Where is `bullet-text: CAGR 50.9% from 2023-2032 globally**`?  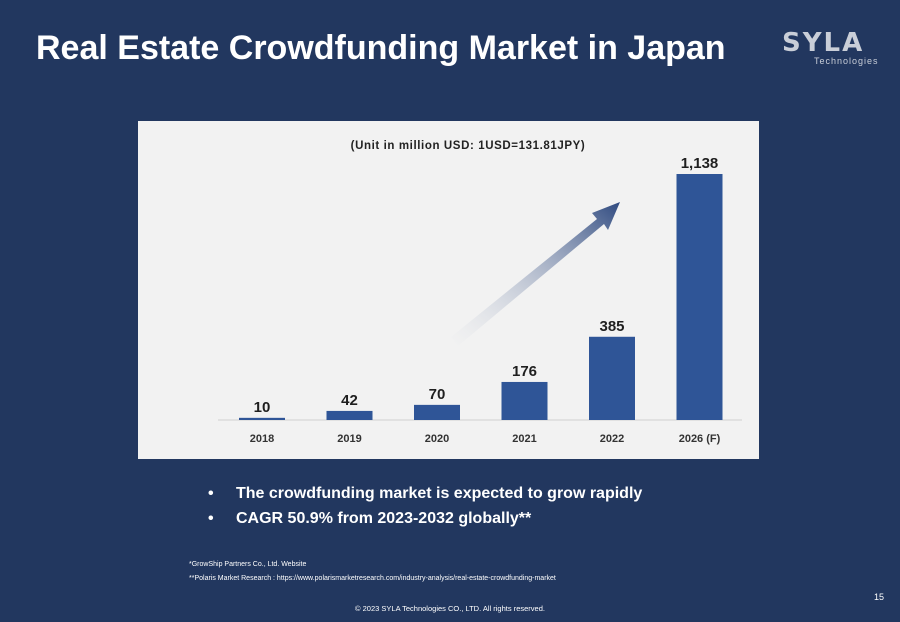 bullet-text: CAGR 50.9% from 2023-2032 globally** is located at coordinates (384, 518).